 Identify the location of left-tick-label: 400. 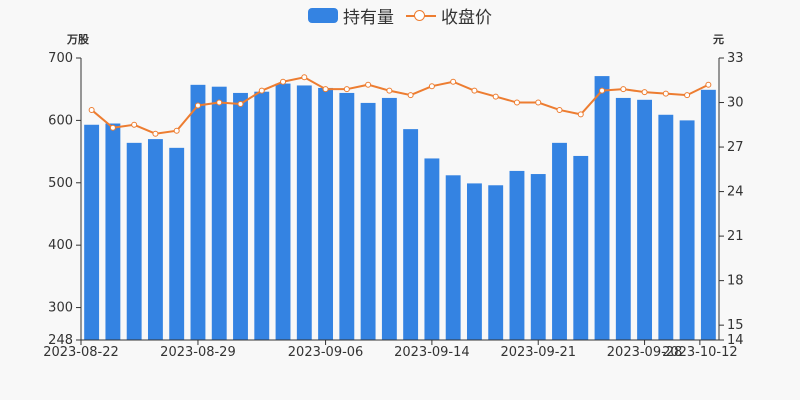
(60, 245).